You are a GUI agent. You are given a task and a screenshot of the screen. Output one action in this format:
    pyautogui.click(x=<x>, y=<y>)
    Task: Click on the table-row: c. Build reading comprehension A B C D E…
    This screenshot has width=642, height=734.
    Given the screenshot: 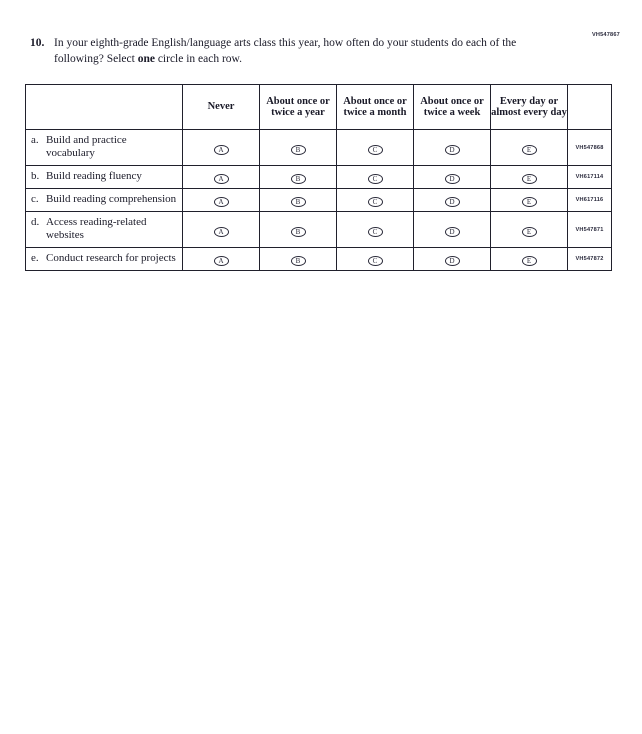 What is the action you would take?
    pyautogui.click(x=318, y=200)
    